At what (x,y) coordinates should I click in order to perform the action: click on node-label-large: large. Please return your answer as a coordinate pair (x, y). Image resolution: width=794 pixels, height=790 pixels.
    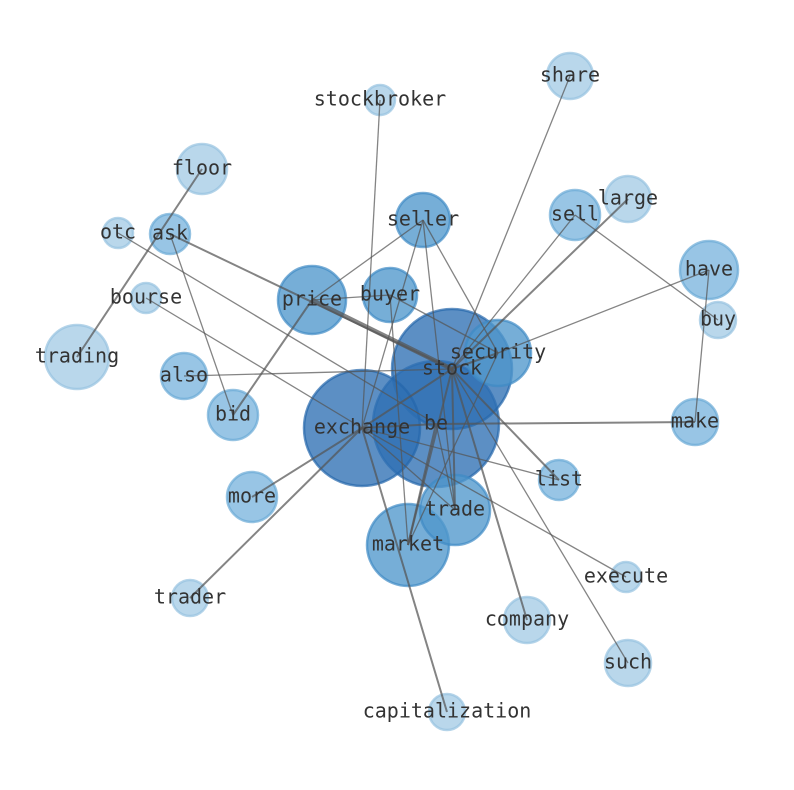
    Looking at the image, I should click on (628, 198).